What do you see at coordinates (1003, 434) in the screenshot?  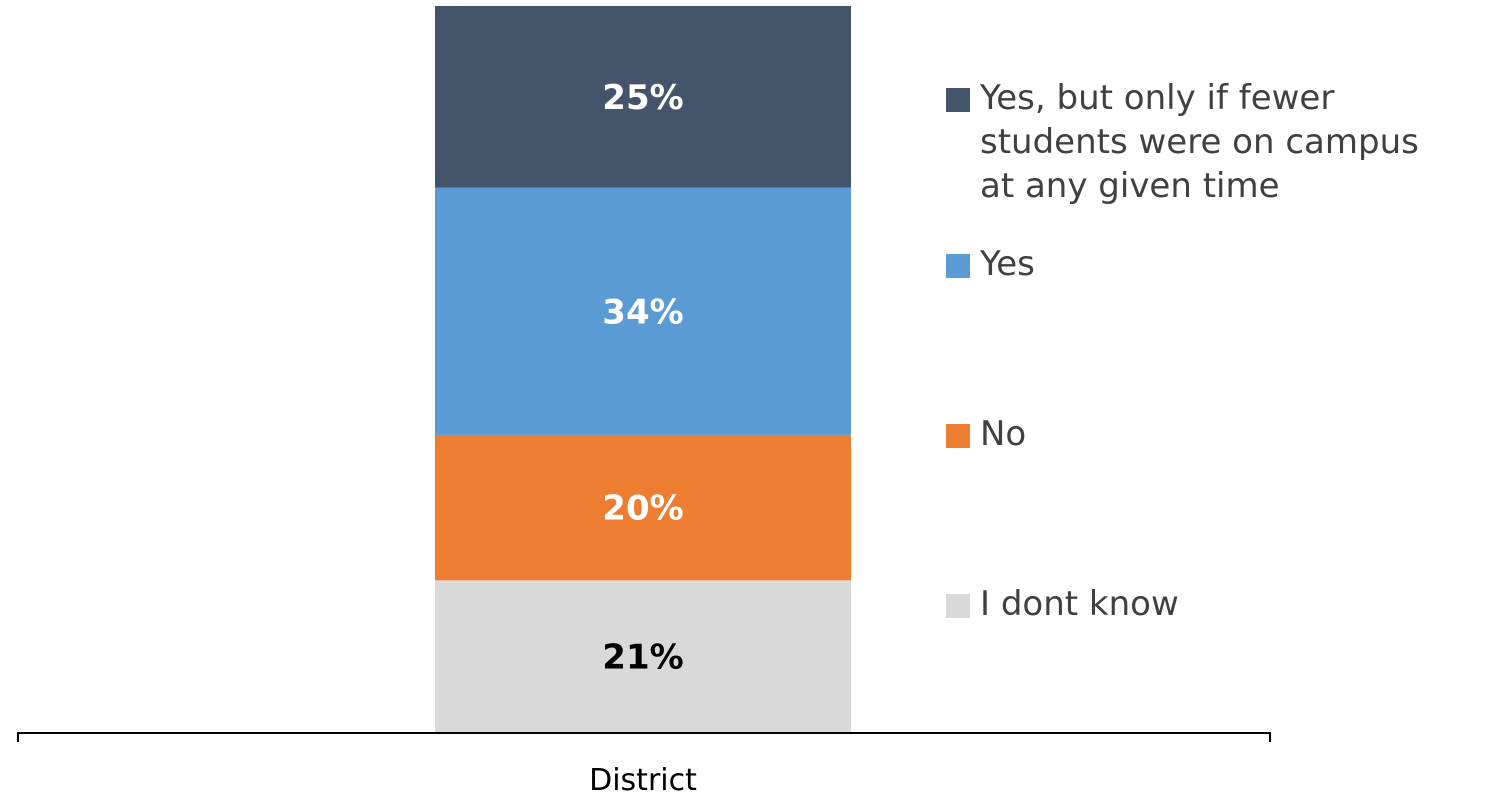 I see `legend-label: No` at bounding box center [1003, 434].